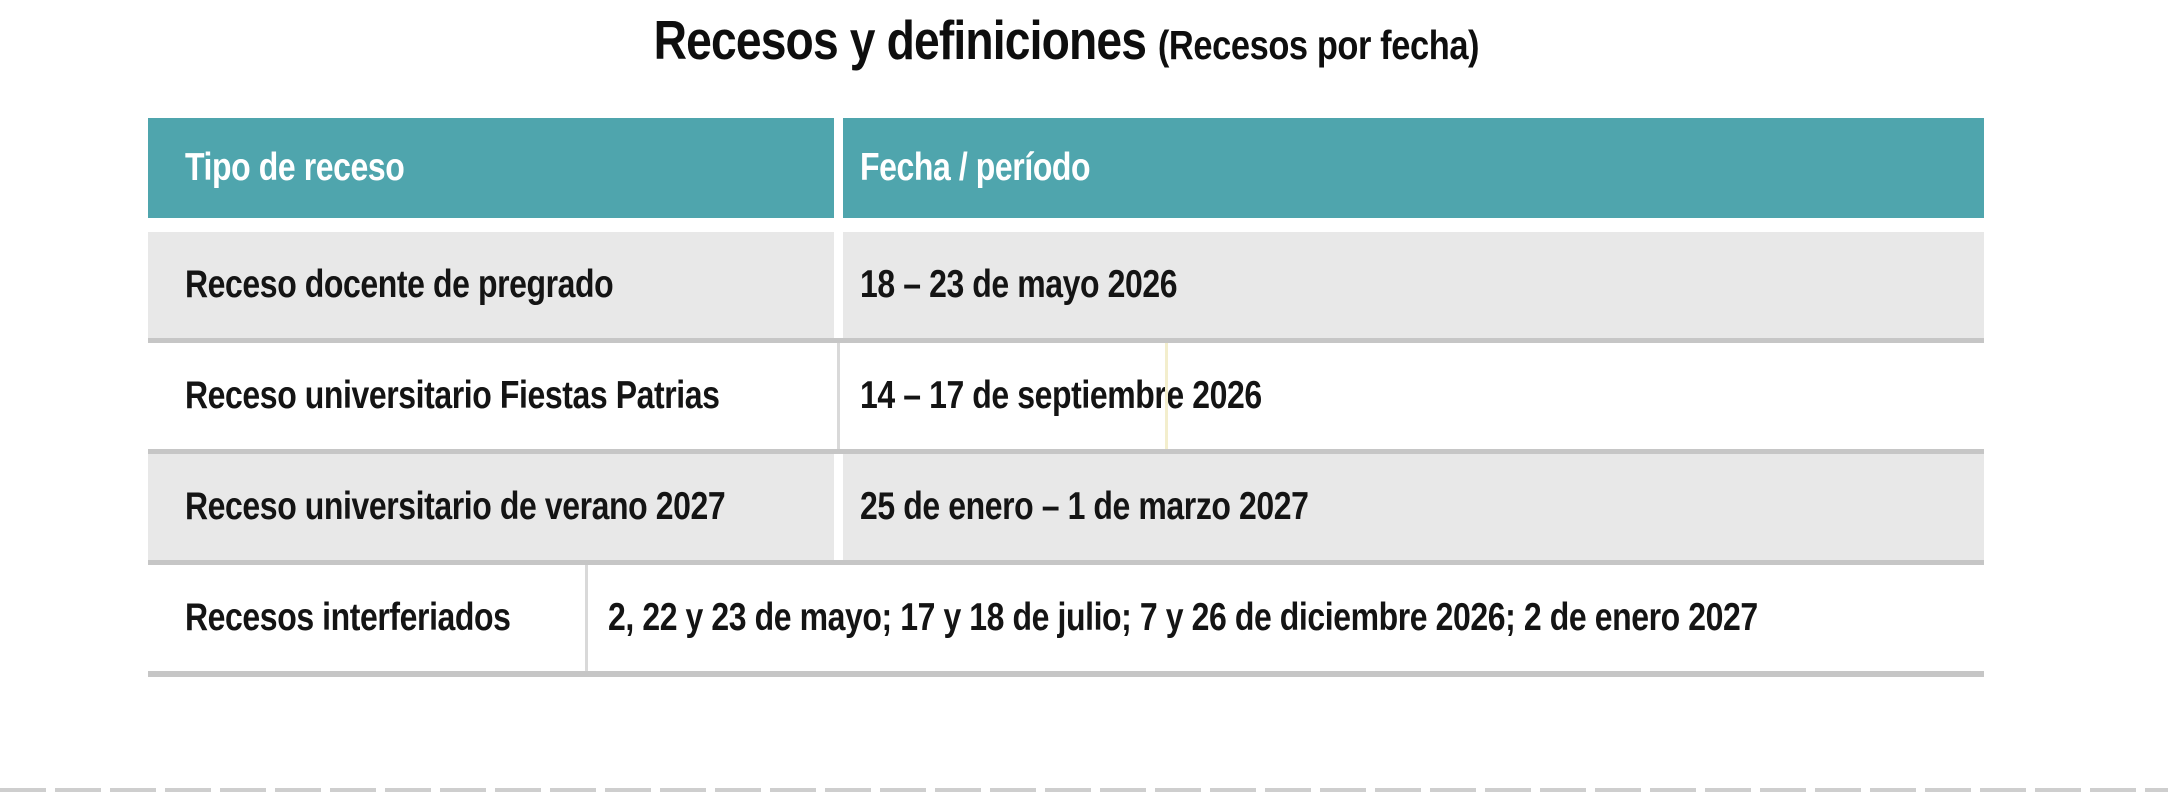 Image resolution: width=2168 pixels, height=792 pixels. I want to click on column-header-fecha: Fecha / período, so click(1413, 168).